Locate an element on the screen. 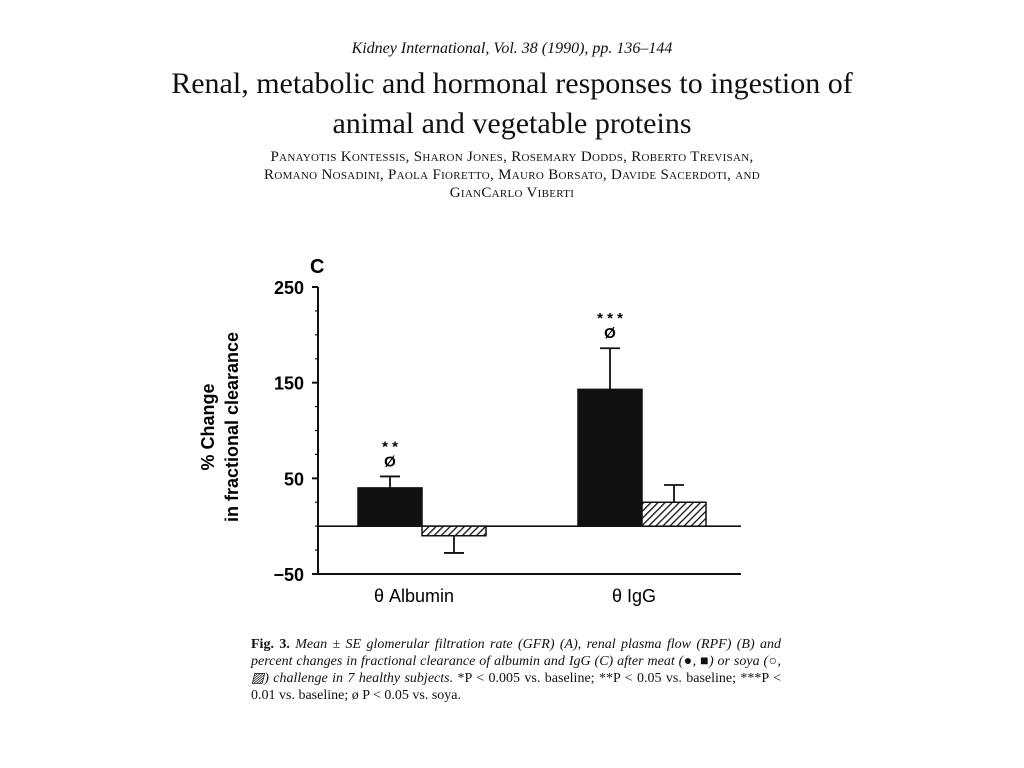 The width and height of the screenshot is (1024, 768). author-line-3: GianCarlo Viberti is located at coordinates (512, 193).